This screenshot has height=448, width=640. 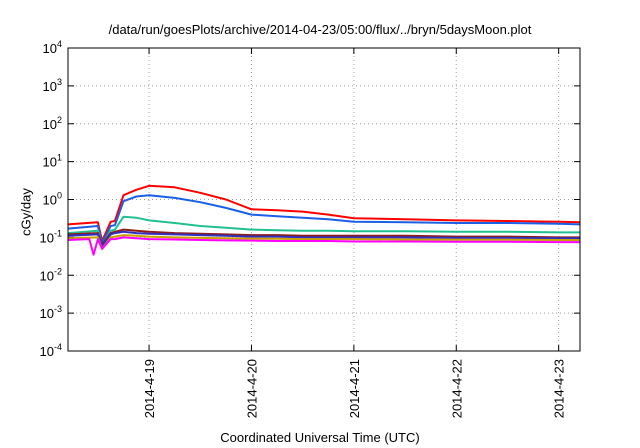 I want to click on x-tick-label: 2014-4-20, so click(x=251, y=388).